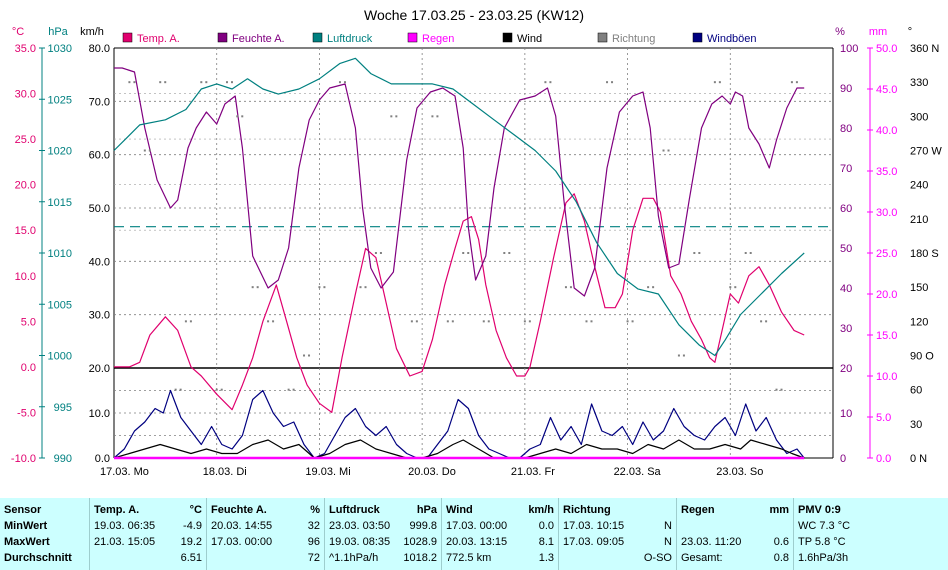 This screenshot has height=570, width=948. What do you see at coordinates (732, 39) in the screenshot?
I see `legend-label: Windböen` at bounding box center [732, 39].